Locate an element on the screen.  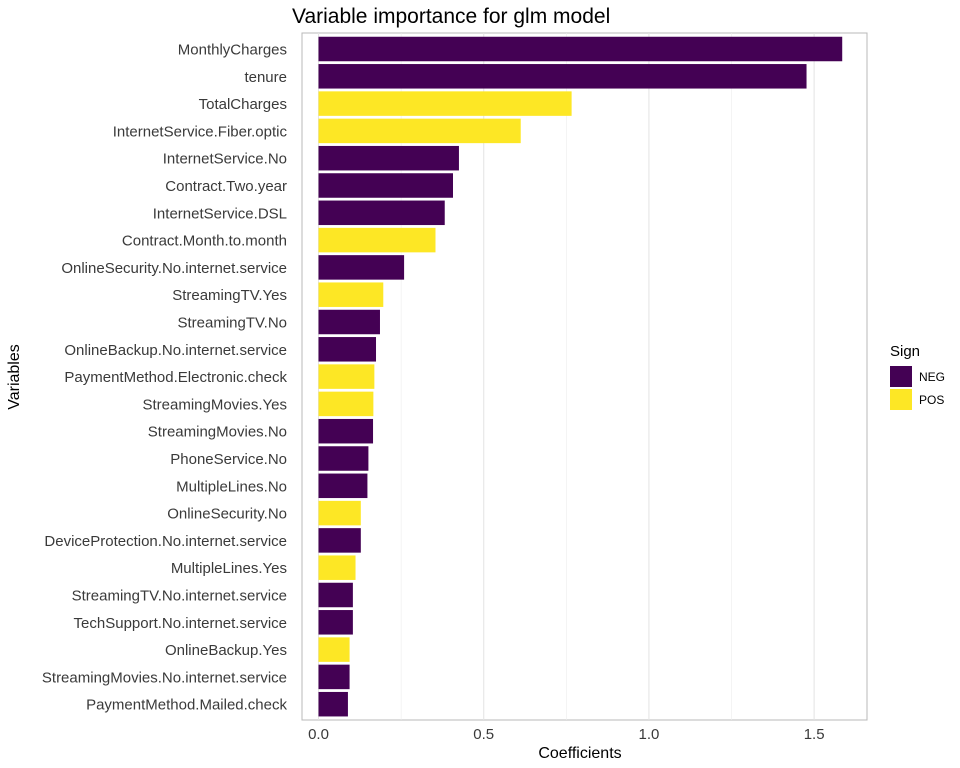
y-tick-label: tenure is located at coordinates (265, 77).